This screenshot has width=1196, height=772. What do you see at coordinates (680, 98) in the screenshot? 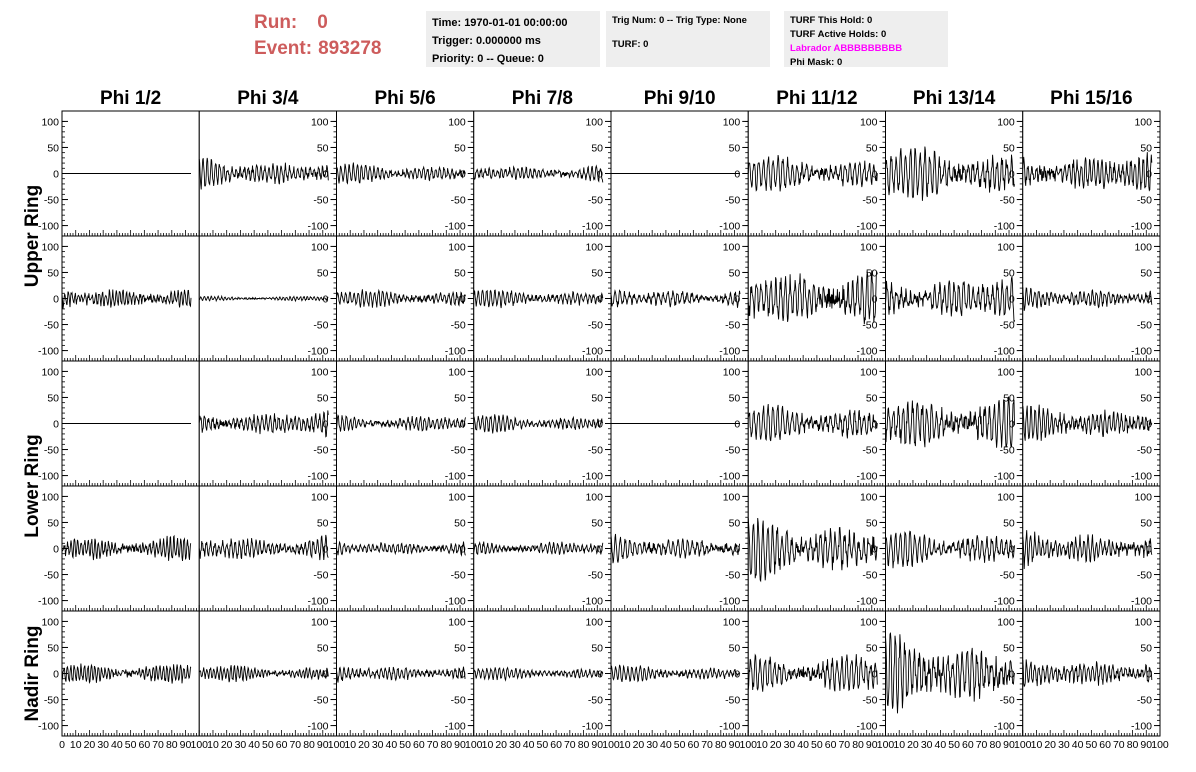
I see `column-title: Phi 9/10` at bounding box center [680, 98].